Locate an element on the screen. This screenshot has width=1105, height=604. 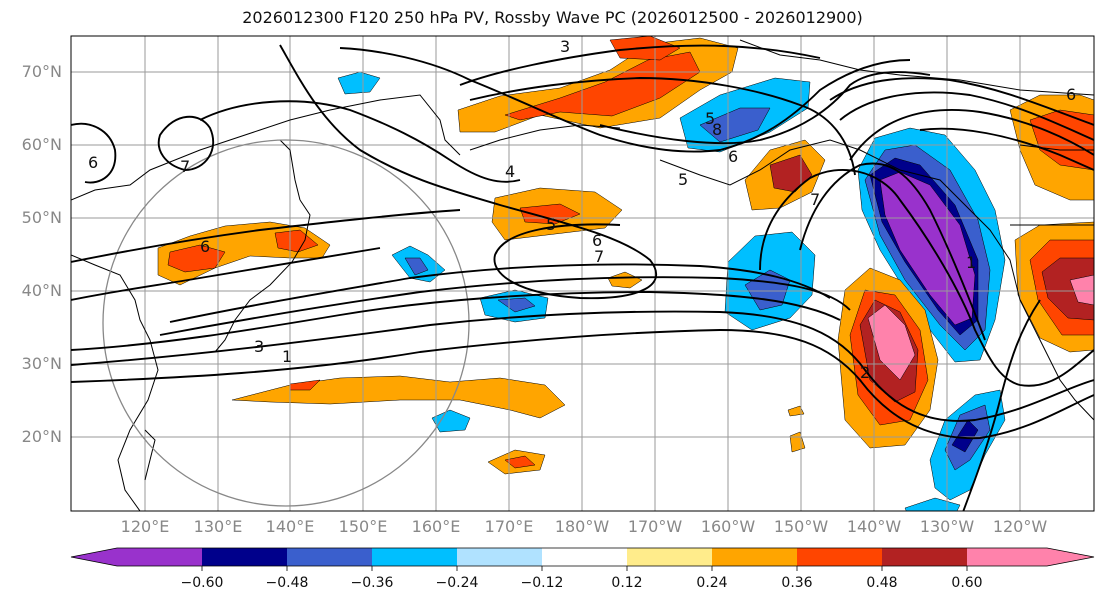
lat-label: 60°N is located at coordinates (41, 144).